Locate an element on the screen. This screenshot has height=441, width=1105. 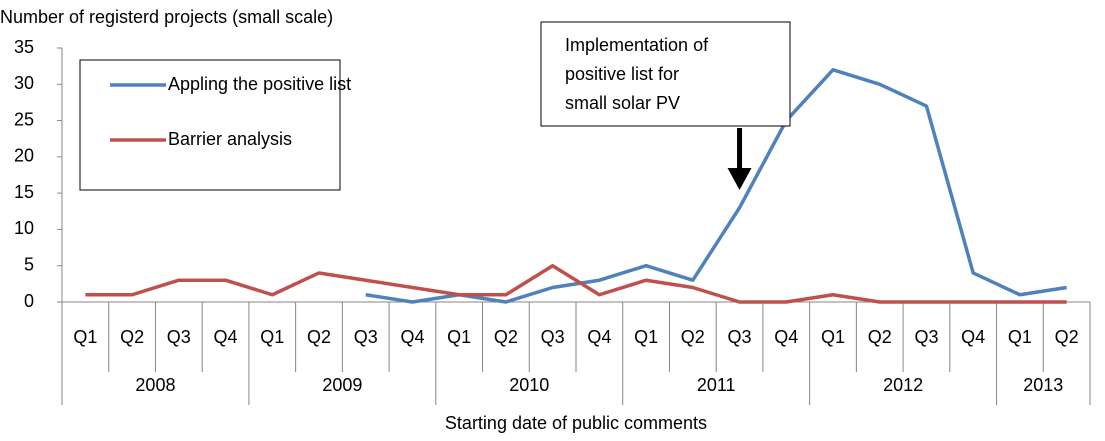
y-tick-label: 30 is located at coordinates (24, 83).